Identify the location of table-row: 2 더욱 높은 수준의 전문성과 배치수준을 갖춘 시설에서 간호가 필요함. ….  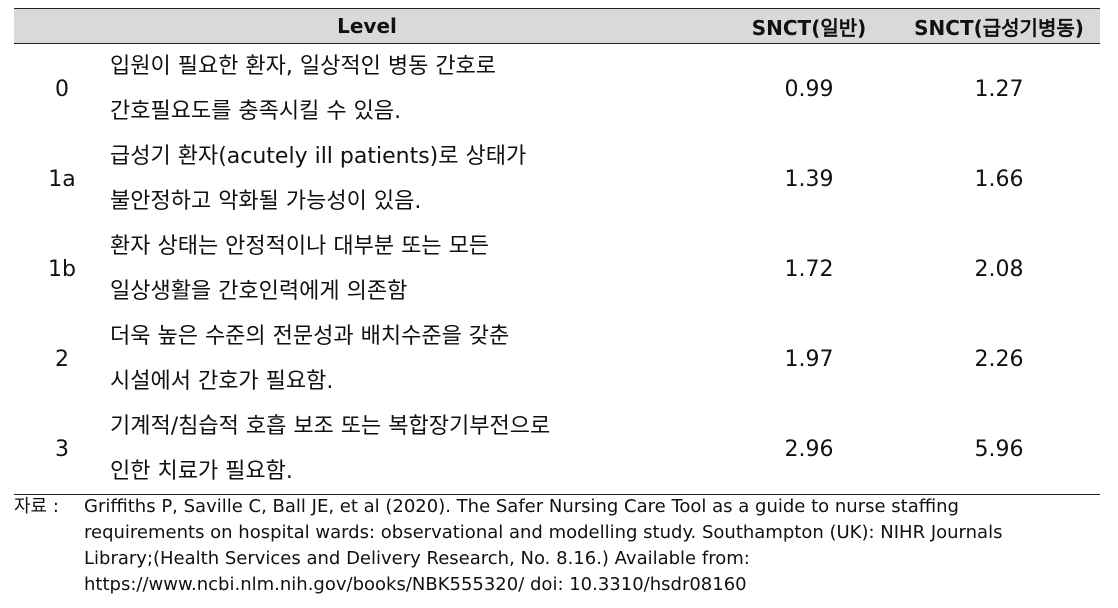
(557, 359).